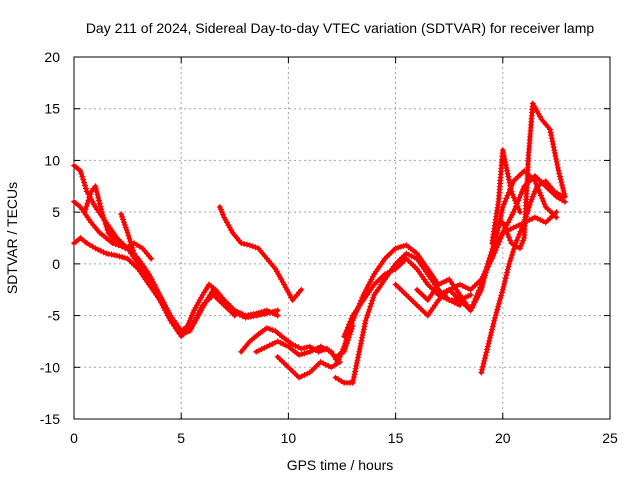 Image resolution: width=640 pixels, height=480 pixels. Describe the element at coordinates (52, 57) in the screenshot. I see `y-tick-label: 20` at that location.